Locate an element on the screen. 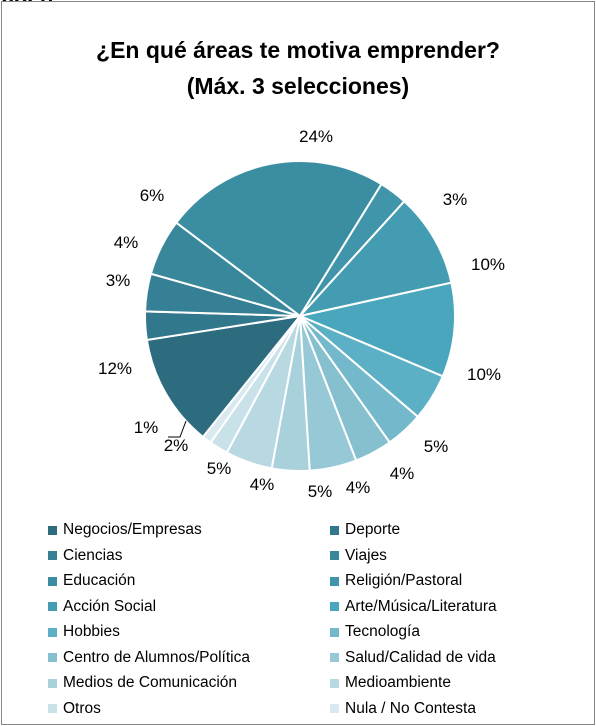  data-label: 1% is located at coordinates (146, 427).